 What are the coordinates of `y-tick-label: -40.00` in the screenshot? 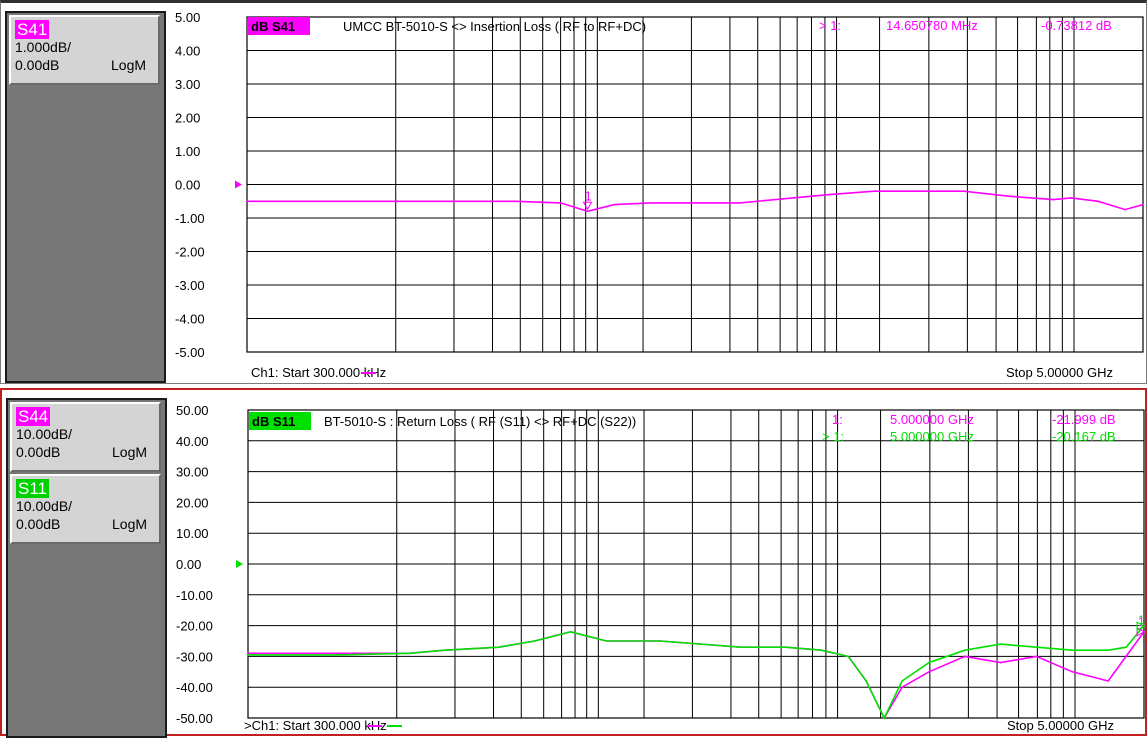 It's located at (194, 687).